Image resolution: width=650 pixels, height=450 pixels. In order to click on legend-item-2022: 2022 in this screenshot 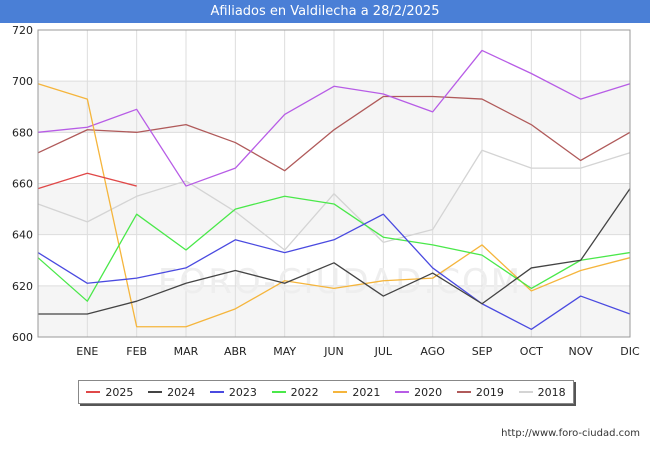, I will do `click(295, 392)`.